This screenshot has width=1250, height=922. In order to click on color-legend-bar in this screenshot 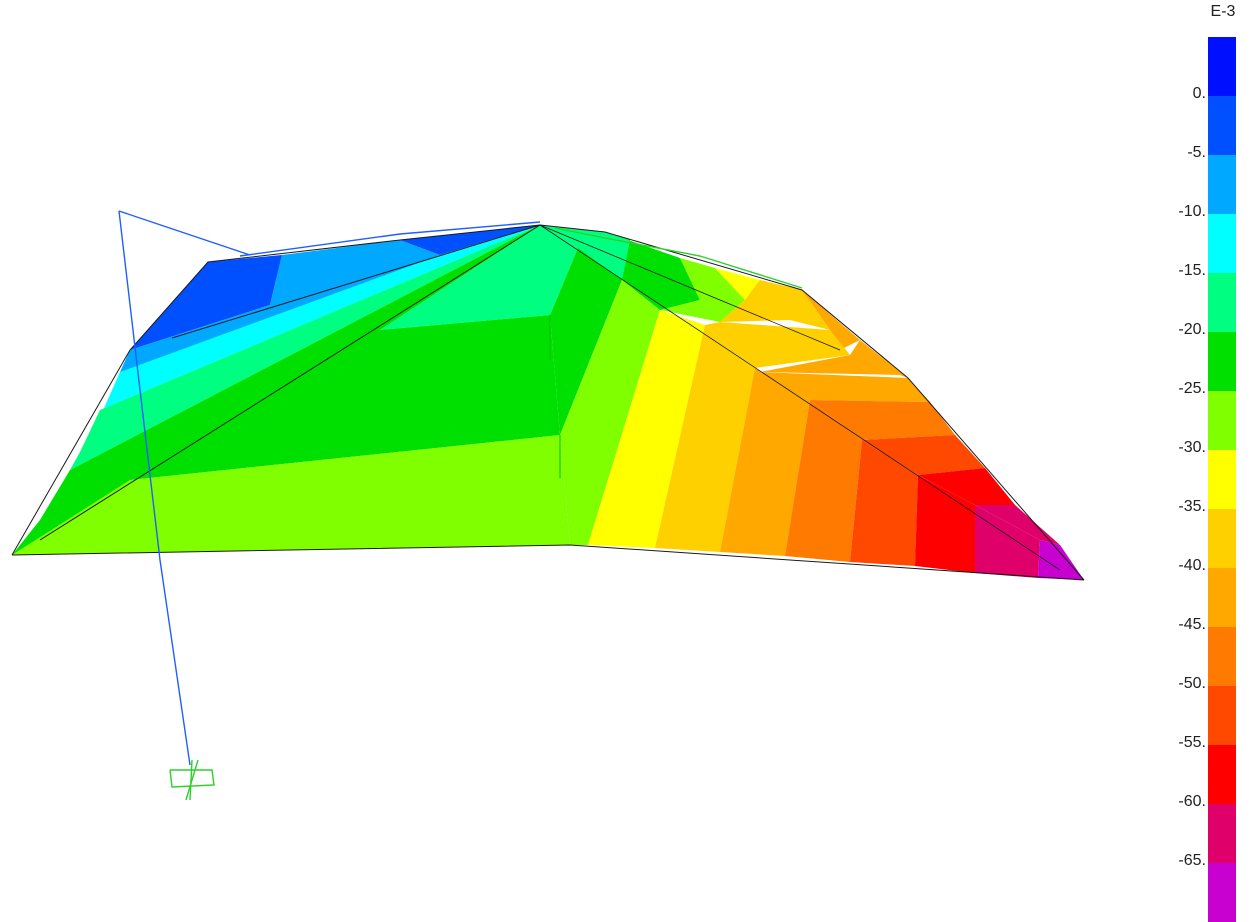, I will do `click(1222, 479)`.